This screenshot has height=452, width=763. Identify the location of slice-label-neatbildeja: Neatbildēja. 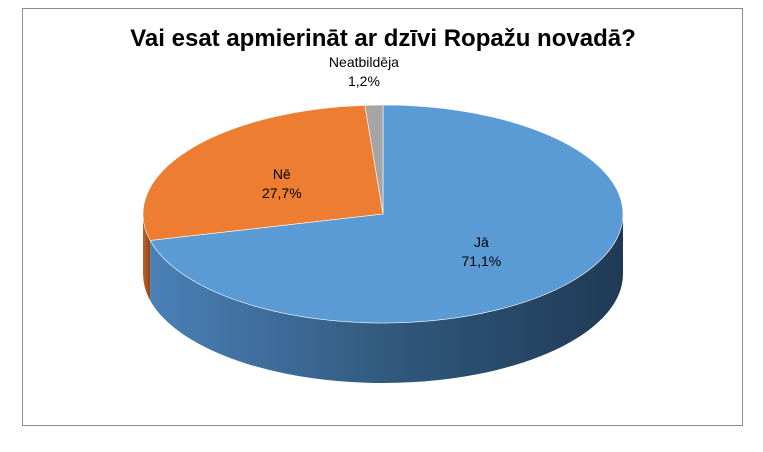
(364, 62).